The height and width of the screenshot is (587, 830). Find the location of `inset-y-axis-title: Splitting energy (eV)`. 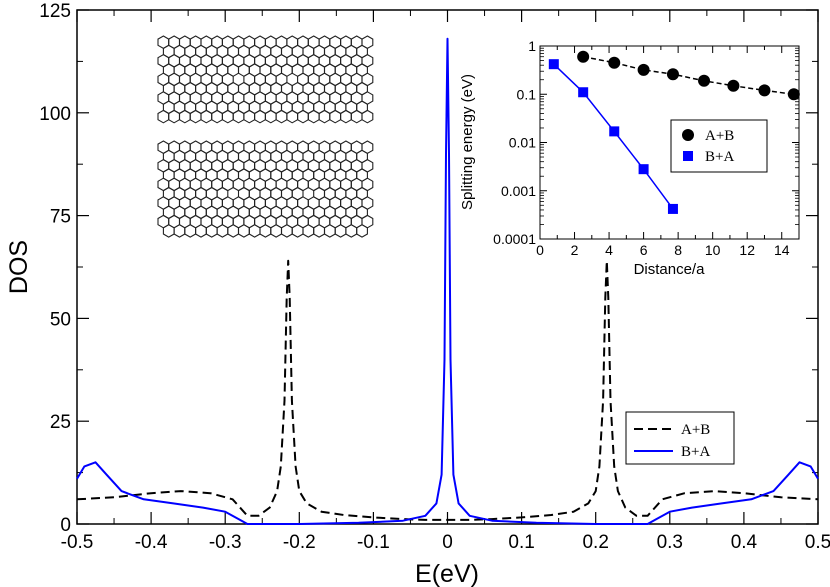

inset-y-axis-title: Splitting energy (eV) is located at coordinates (467, 142).